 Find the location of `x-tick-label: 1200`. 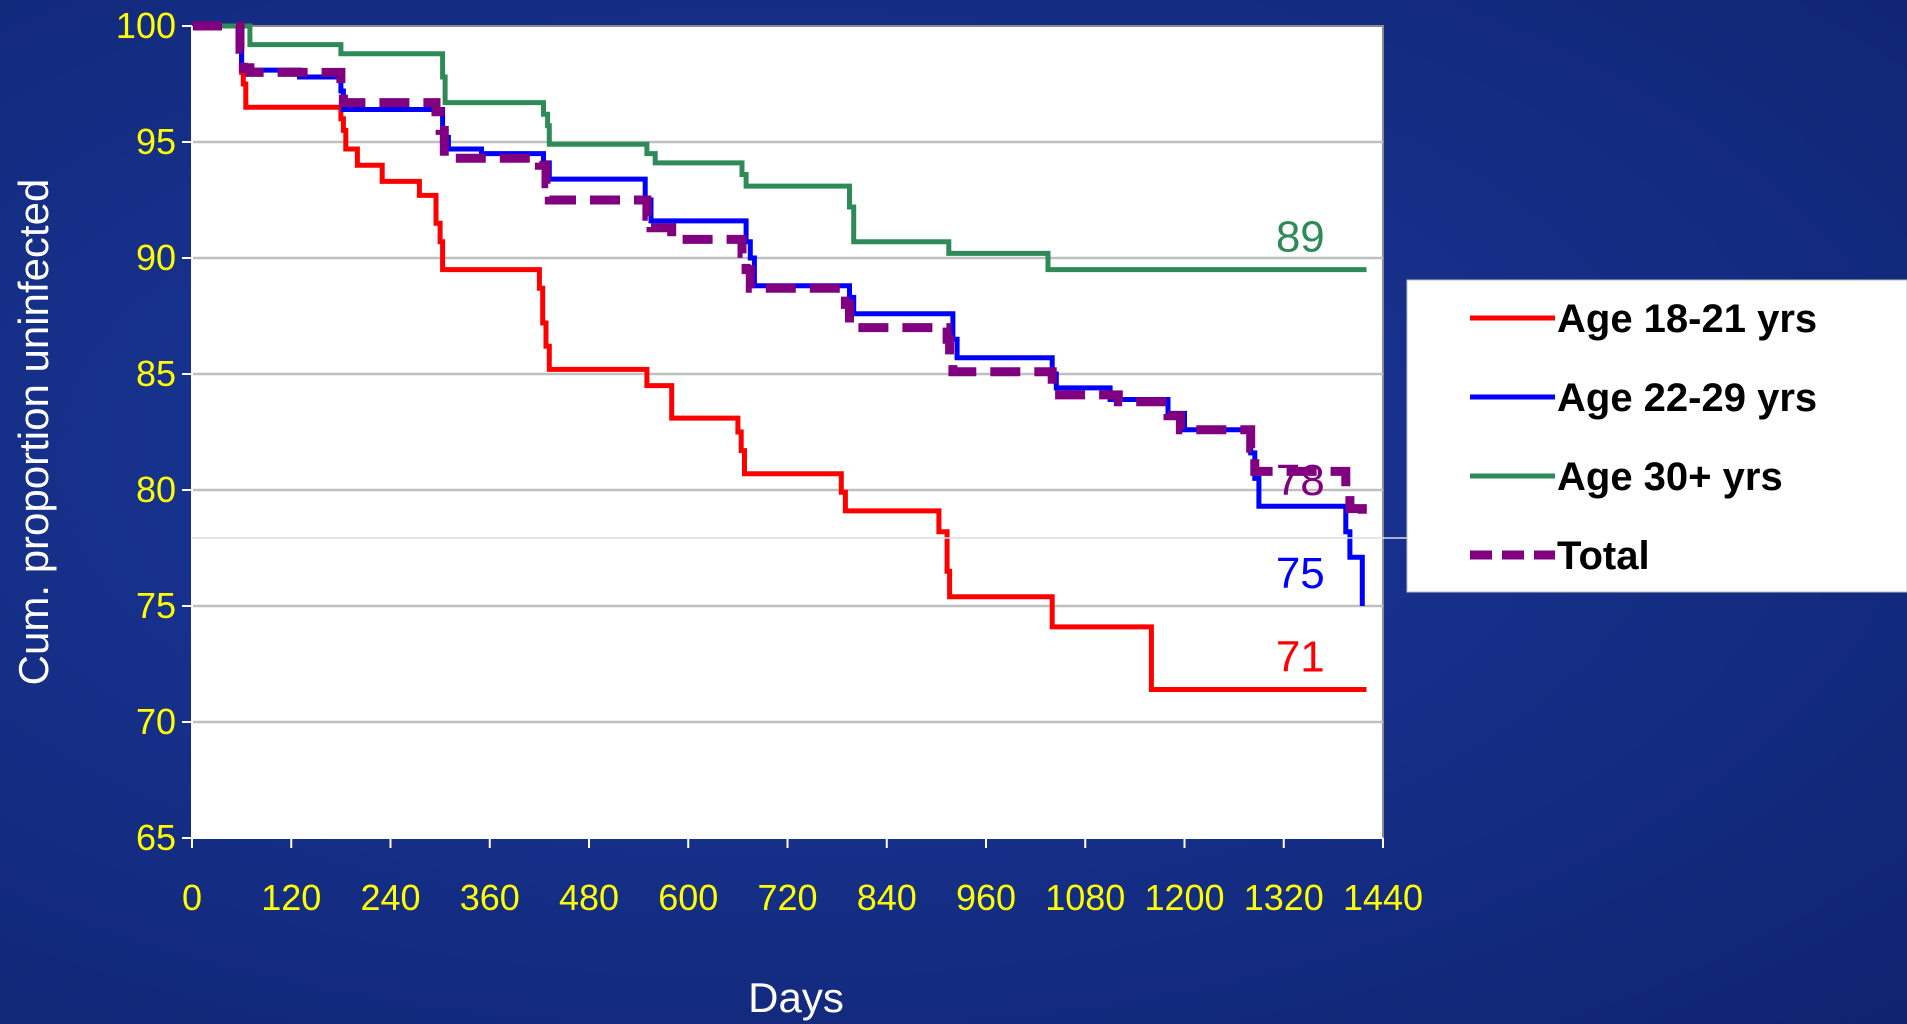

x-tick-label: 1200 is located at coordinates (1184, 897).